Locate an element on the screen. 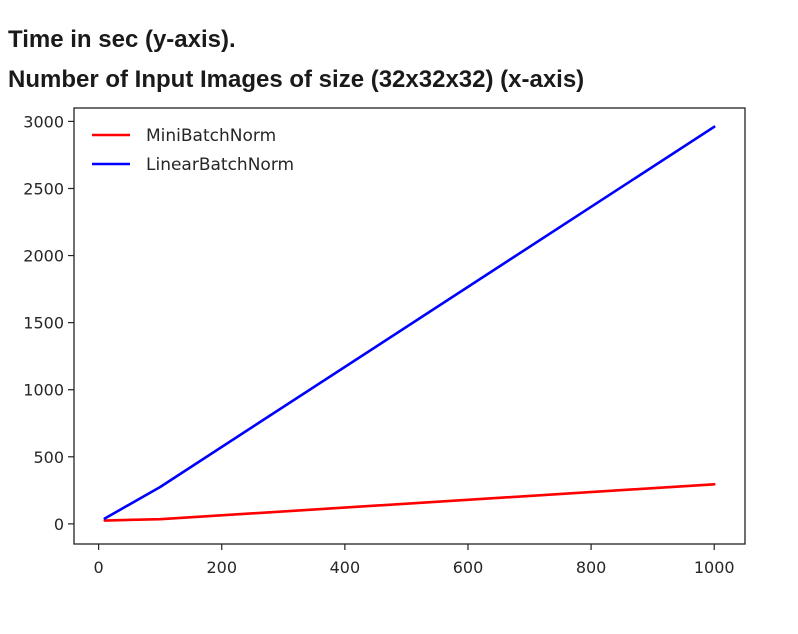  series-line-mini-batch-norm is located at coordinates (409, 502).